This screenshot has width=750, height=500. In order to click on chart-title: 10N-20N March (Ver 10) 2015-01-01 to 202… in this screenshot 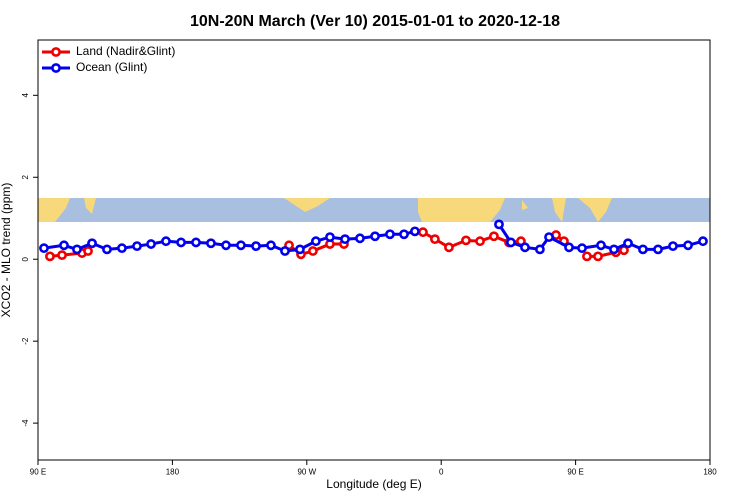, I will do `click(375, 21)`.